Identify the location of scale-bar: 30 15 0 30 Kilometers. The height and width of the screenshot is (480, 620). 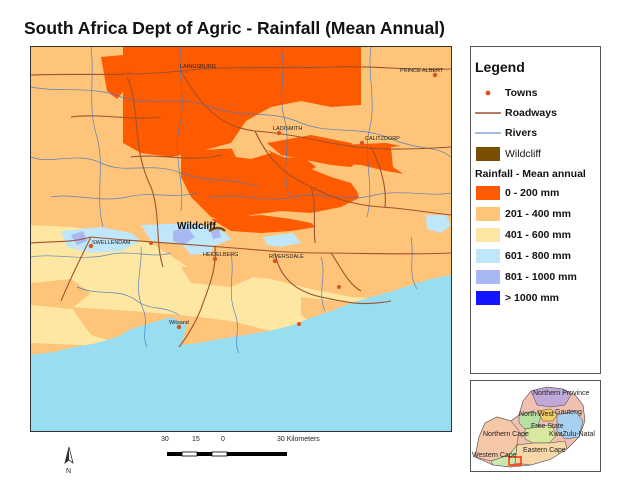
(248, 449).